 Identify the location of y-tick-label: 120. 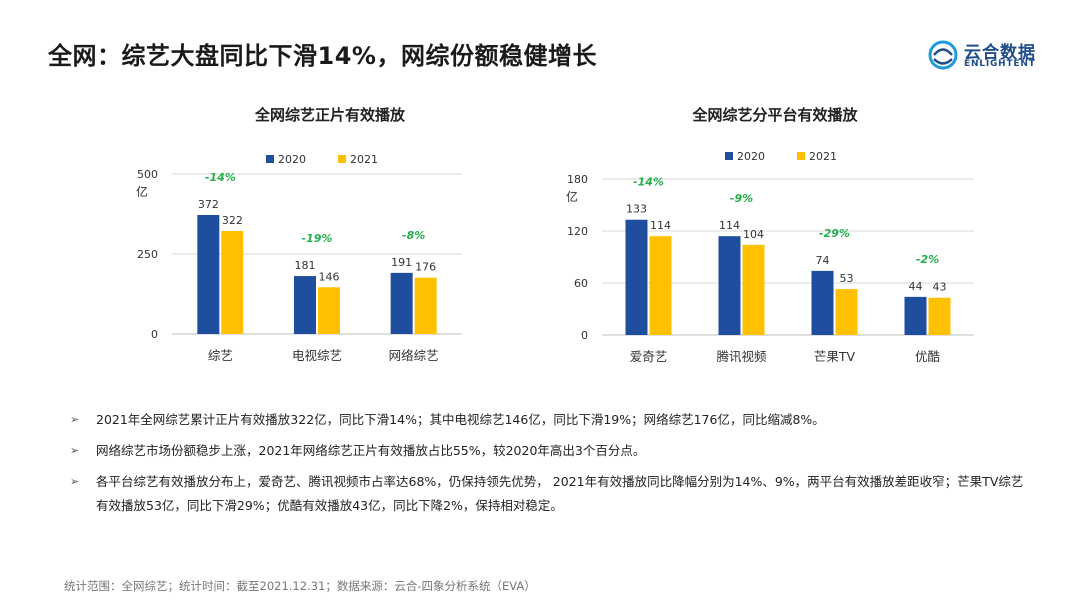
(577, 231).